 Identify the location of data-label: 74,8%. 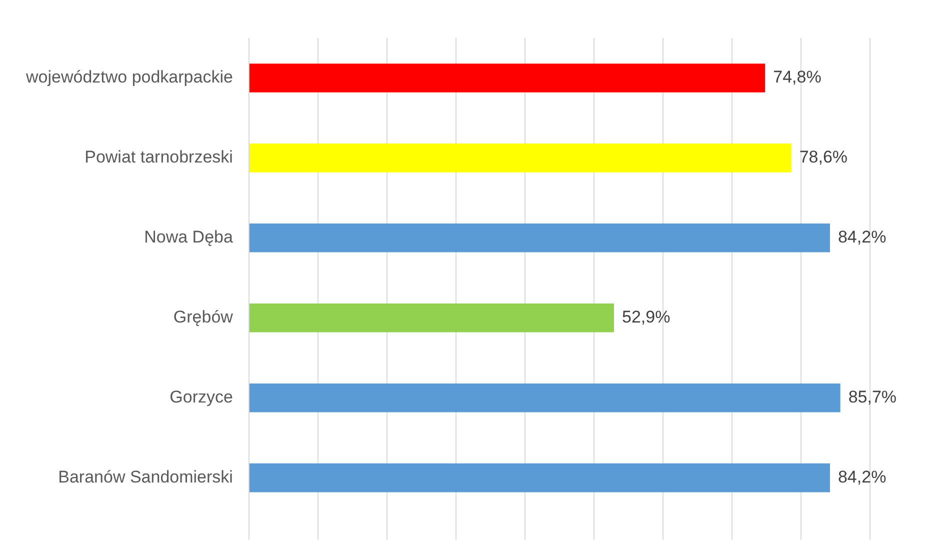
(797, 77).